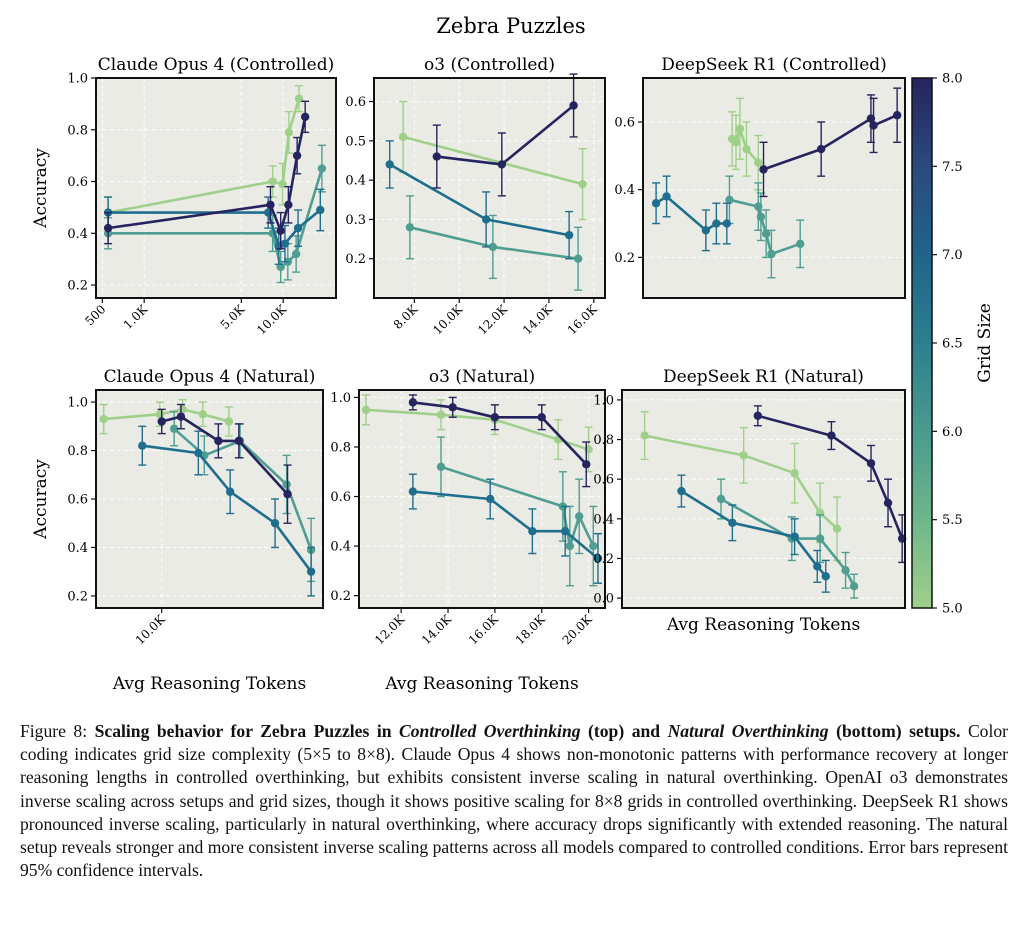  What do you see at coordinates (243, 731) in the screenshot?
I see `caption-bold-lead: Scaling behavior for Zebra Puzzles in` at bounding box center [243, 731].